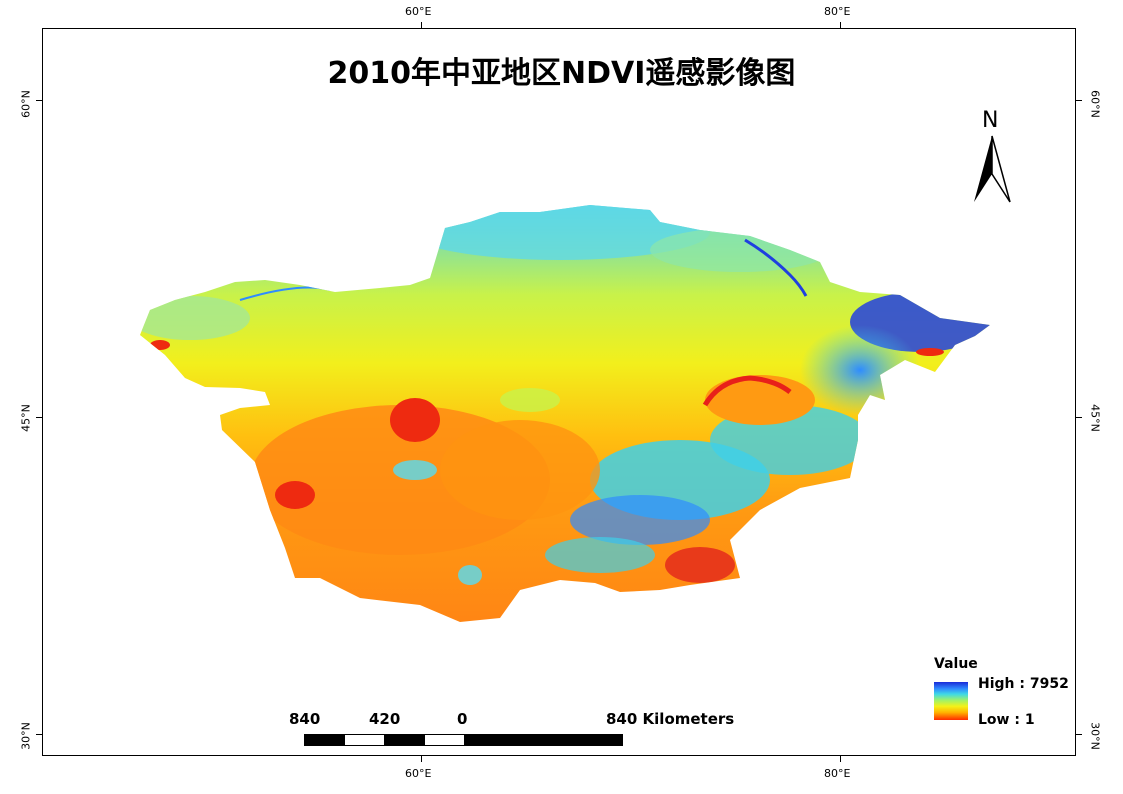 This screenshot has width=1123, height=794. What do you see at coordinates (1079, 417) in the screenshot?
I see `tick-right-45n` at bounding box center [1079, 417].